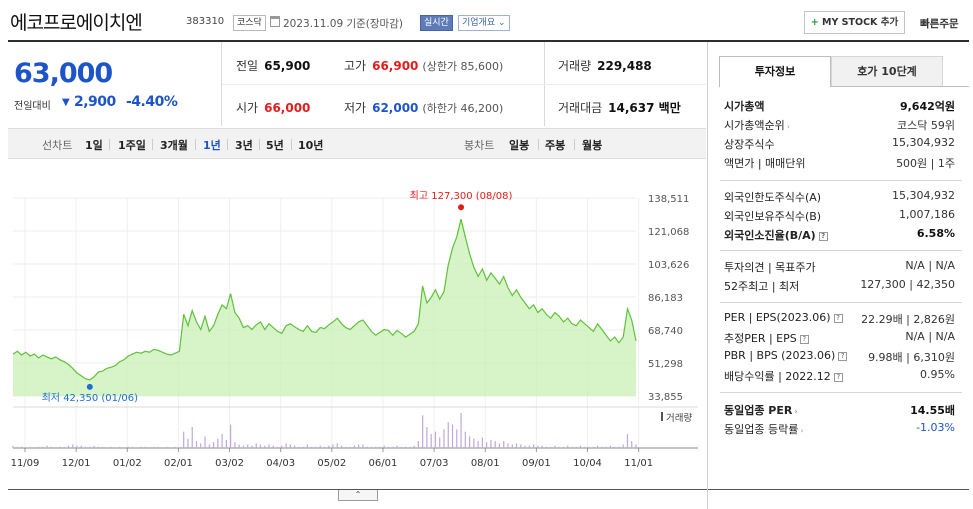 This screenshot has width=973, height=509. Describe the element at coordinates (773, 216) in the screenshot. I see `row-label: 외국인보유주식수(B)` at that location.